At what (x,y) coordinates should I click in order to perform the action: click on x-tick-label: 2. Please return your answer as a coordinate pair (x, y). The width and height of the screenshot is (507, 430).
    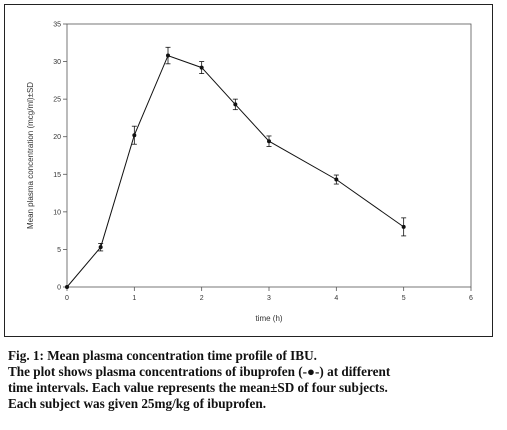
    Looking at the image, I should click on (202, 298).